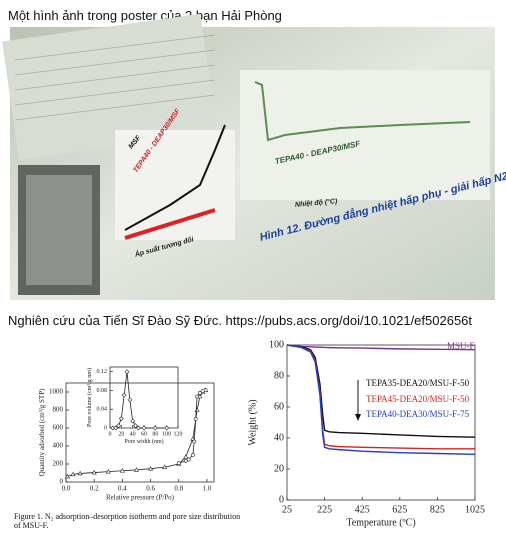  What do you see at coordinates (59, 230) in the screenshot?
I see `photo-image` at bounding box center [59, 230].